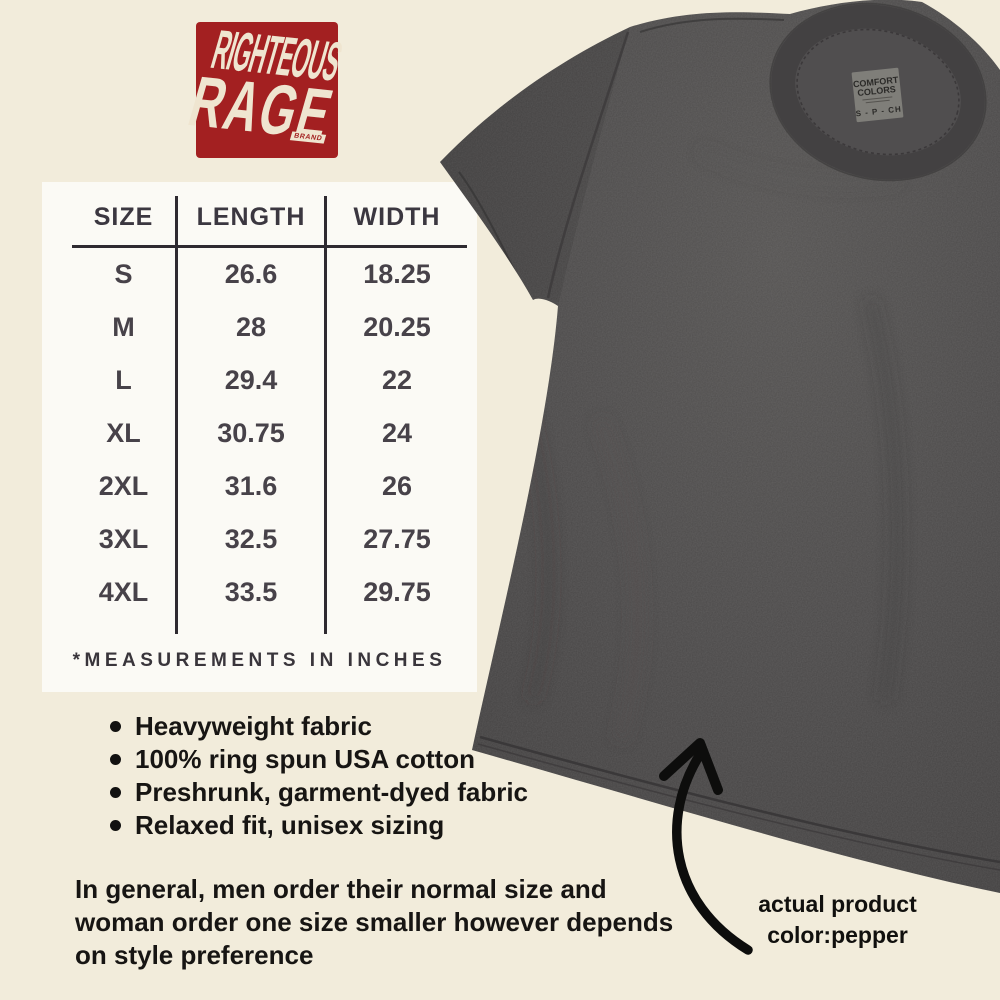  I want to click on brand-logo-text: RIGHTEOUS RAGE, so click(266, 90).